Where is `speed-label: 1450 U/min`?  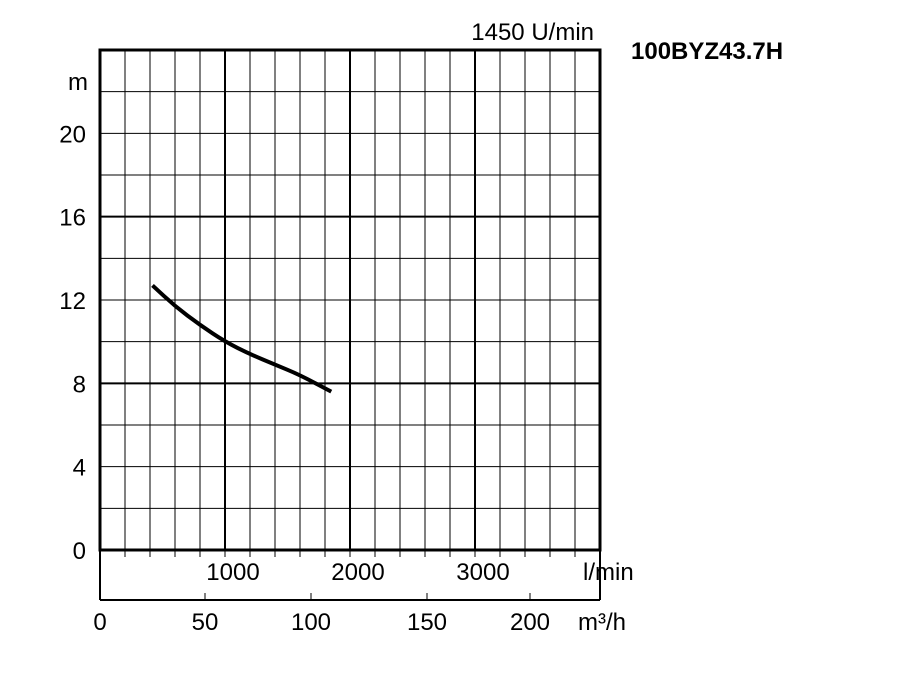 speed-label: 1450 U/min is located at coordinates (532, 32).